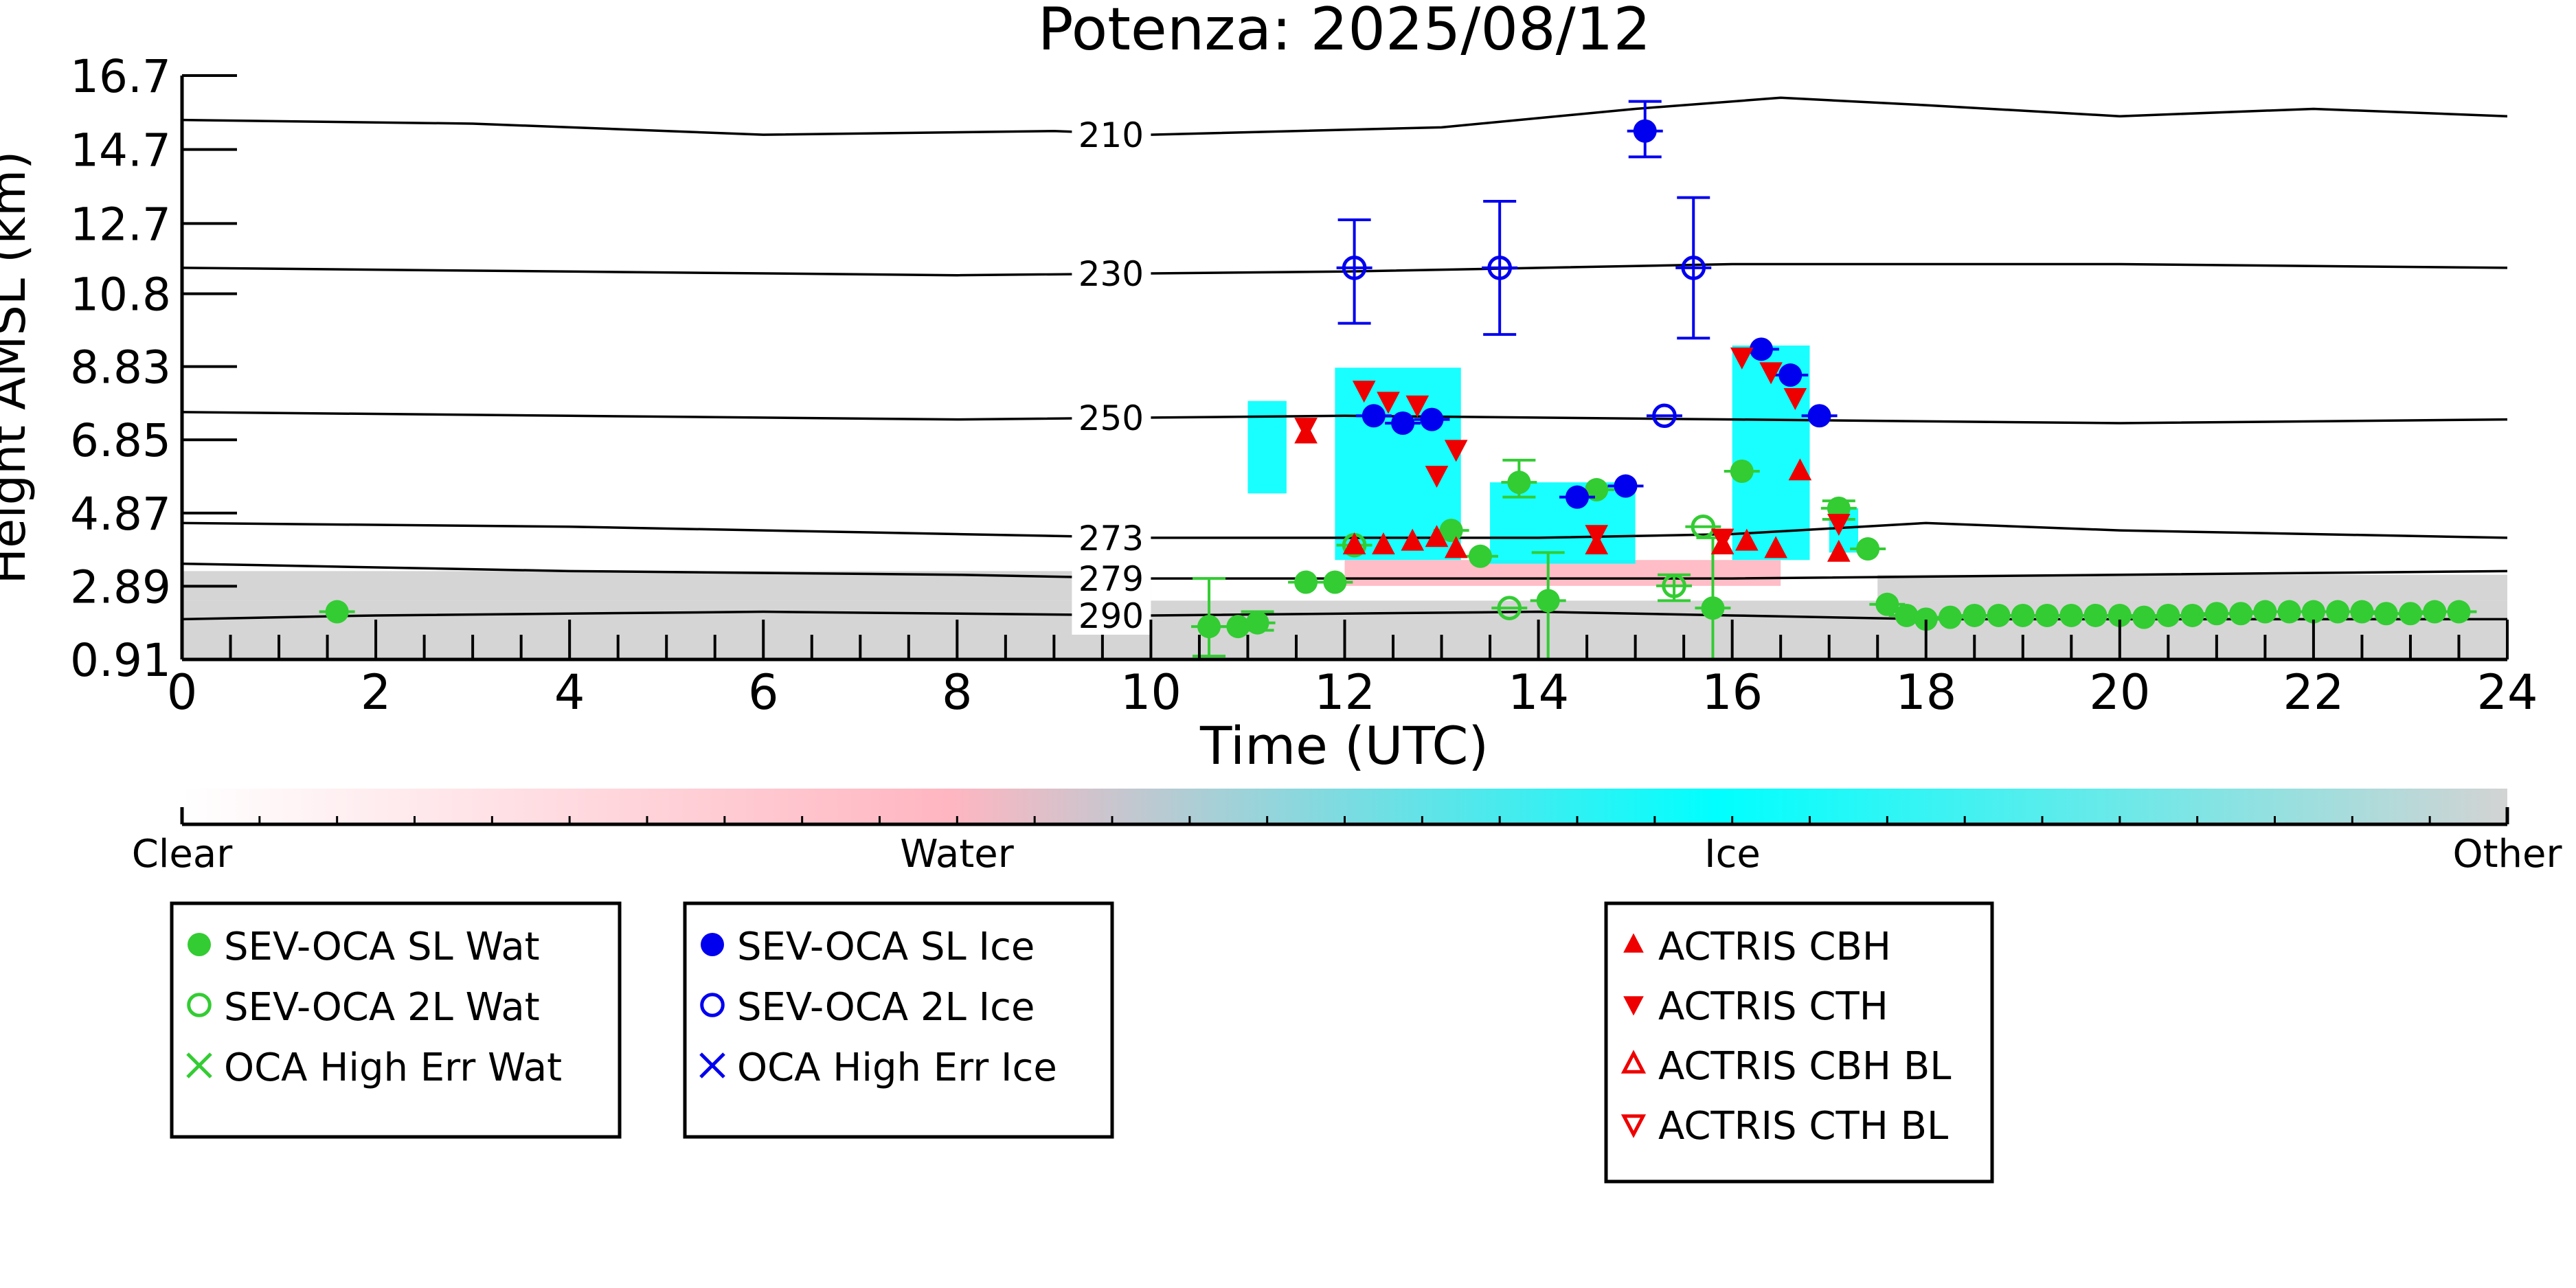  What do you see at coordinates (120, 440) in the screenshot?
I see `y-tick-label-3: 6.85` at bounding box center [120, 440].